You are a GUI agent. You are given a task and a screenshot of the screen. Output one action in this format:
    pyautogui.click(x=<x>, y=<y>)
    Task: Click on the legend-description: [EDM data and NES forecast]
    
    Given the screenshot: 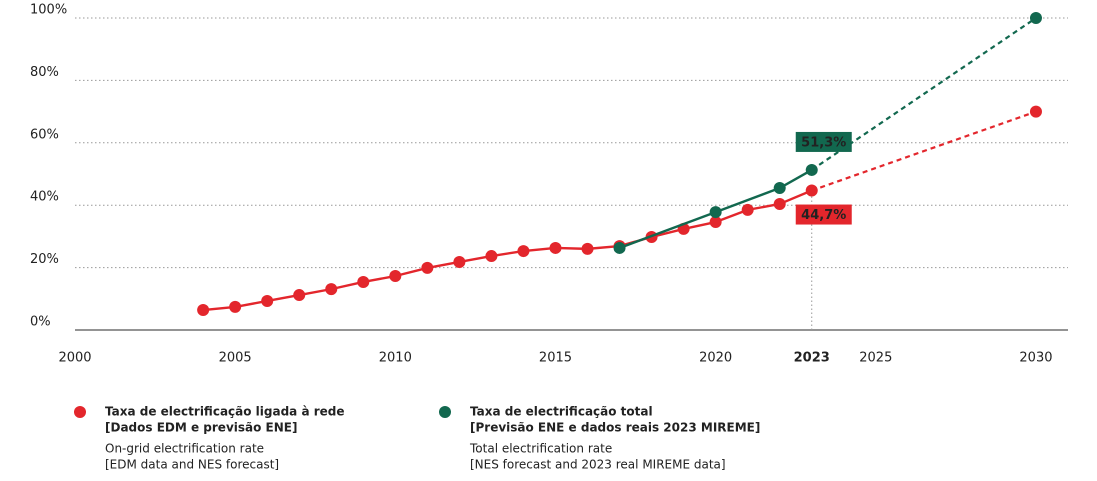 What is the action you would take?
    pyautogui.click(x=192, y=465)
    